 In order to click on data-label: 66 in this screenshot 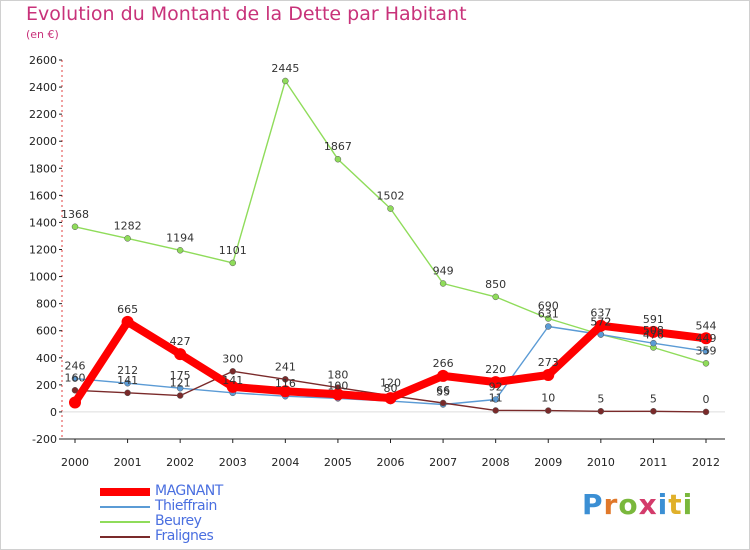, I will do `click(443, 390)`.